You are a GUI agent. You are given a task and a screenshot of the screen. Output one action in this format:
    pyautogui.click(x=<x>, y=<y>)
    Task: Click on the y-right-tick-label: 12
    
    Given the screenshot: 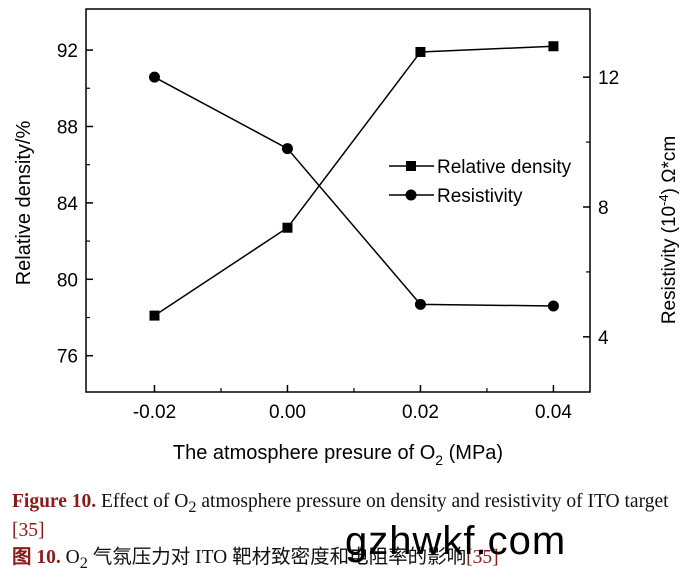 What is the action you would take?
    pyautogui.click(x=608, y=78)
    